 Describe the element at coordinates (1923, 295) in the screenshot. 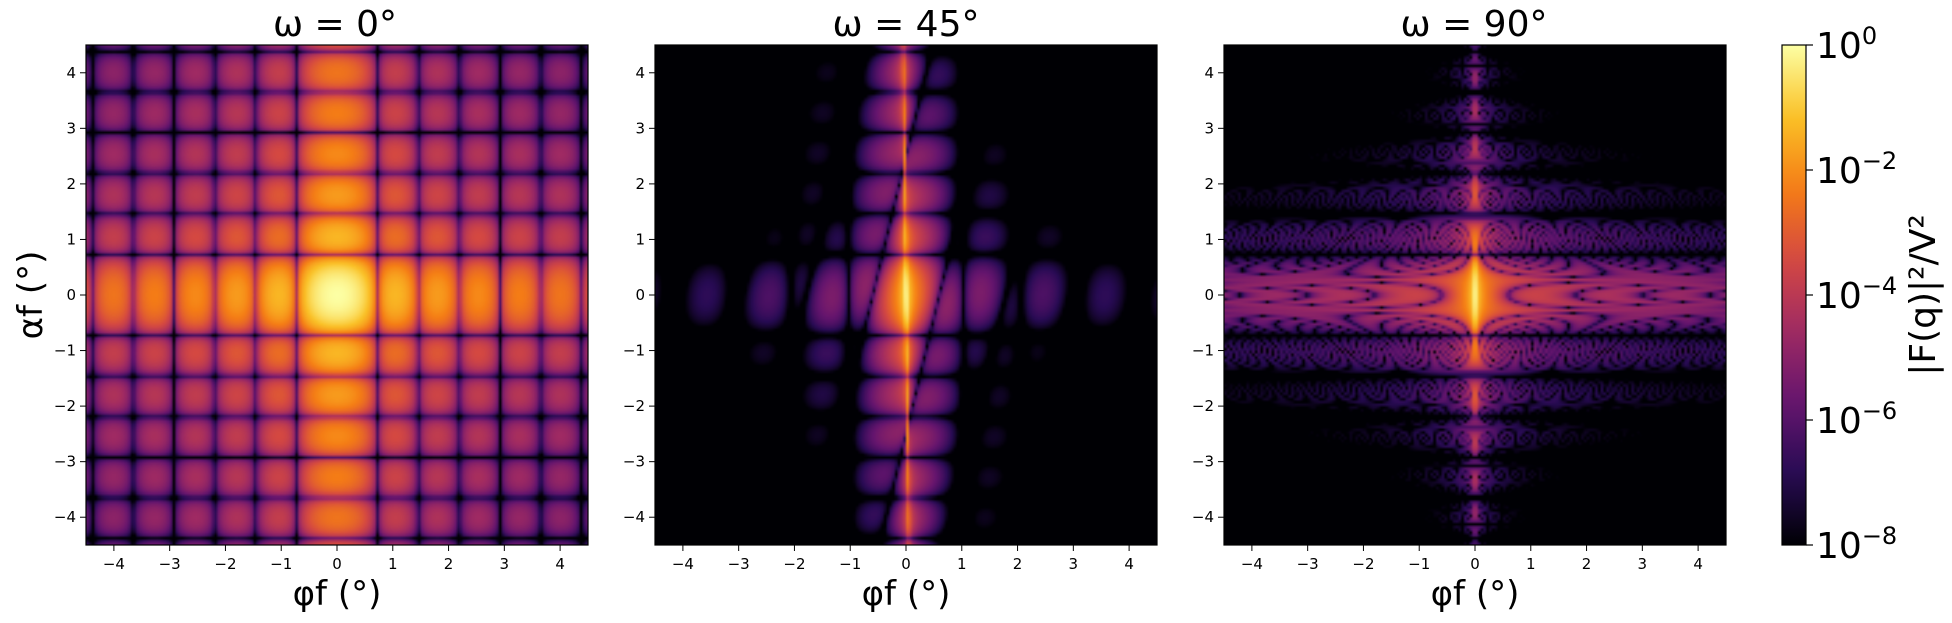

I see `colorbar-label: |F(q)|²/V²` at that location.